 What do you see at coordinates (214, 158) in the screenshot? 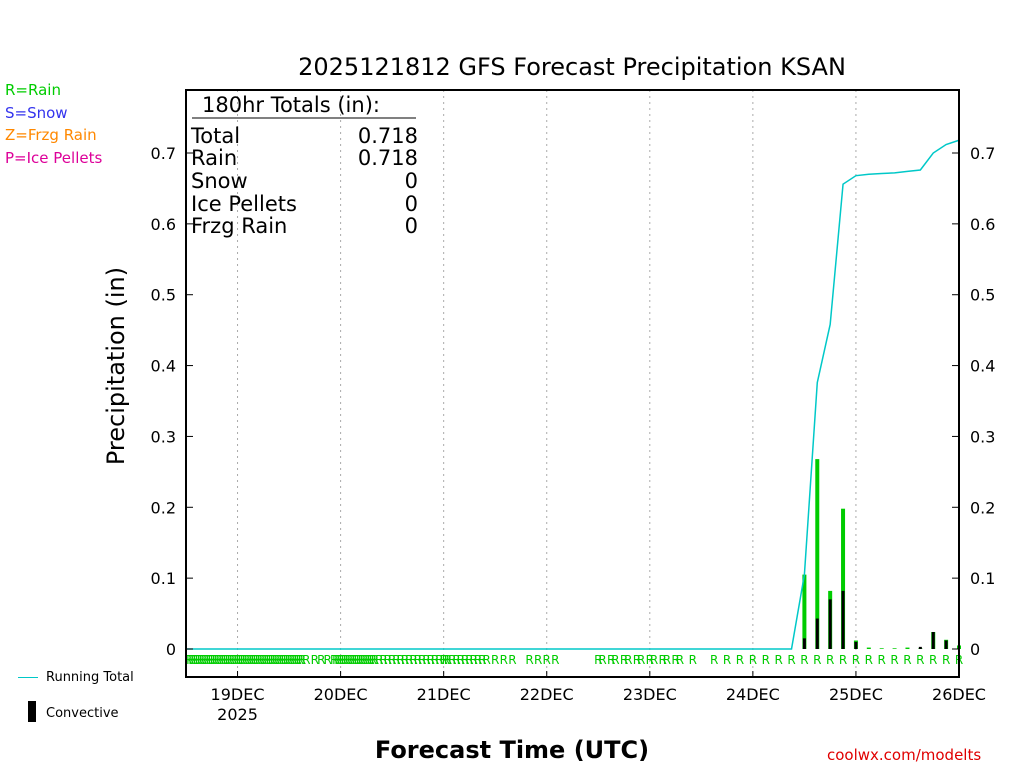
I see `totals-label-rain: Rain` at bounding box center [214, 158].